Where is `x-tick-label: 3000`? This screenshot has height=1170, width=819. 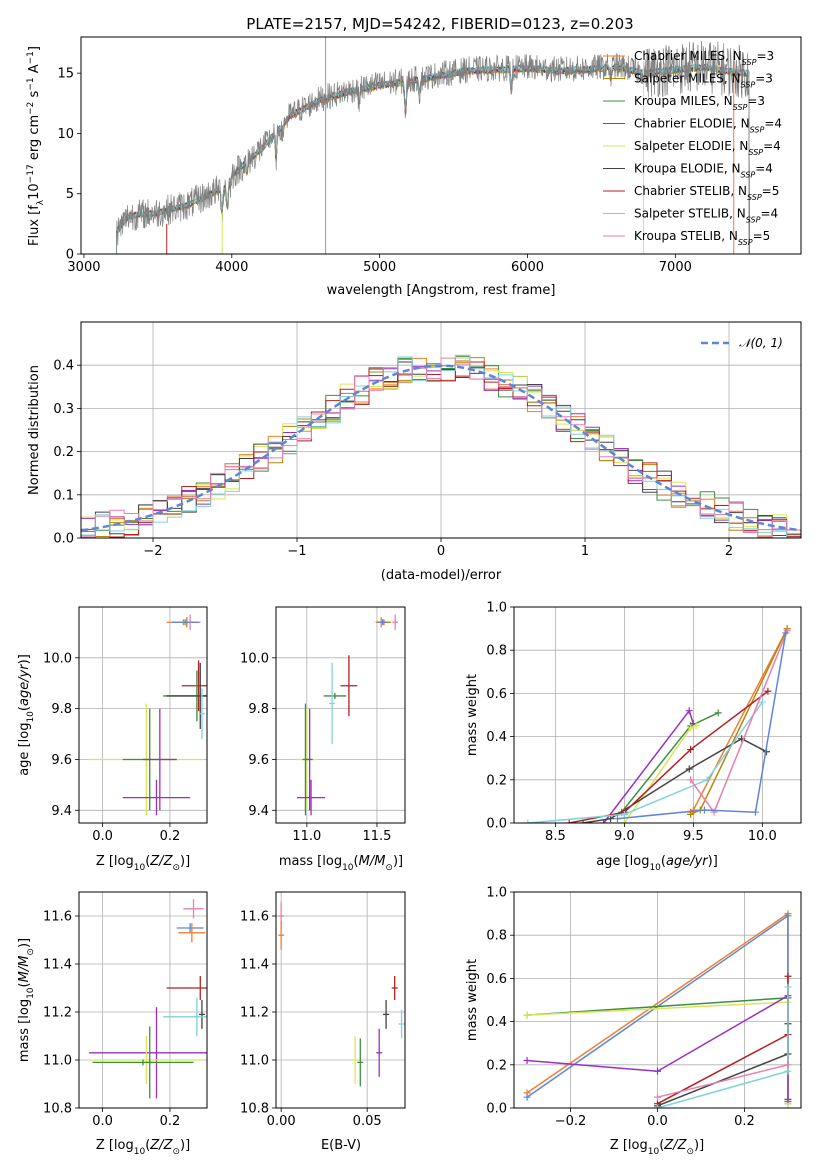
x-tick-label: 3000 is located at coordinates (83, 267).